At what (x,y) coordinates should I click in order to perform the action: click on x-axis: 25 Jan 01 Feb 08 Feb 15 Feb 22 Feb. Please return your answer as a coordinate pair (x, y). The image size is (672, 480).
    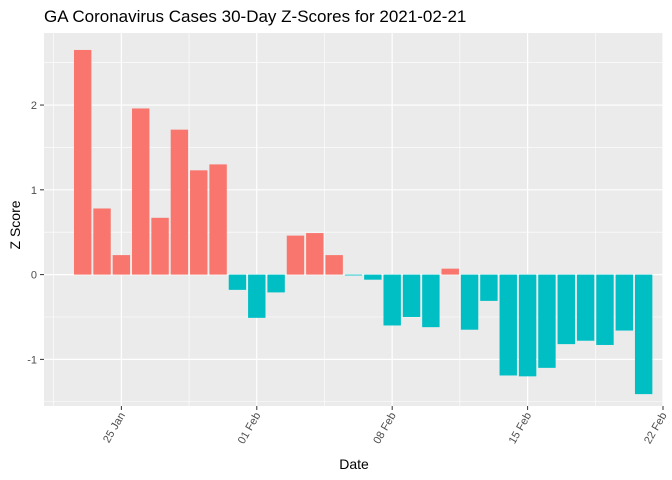
    Looking at the image, I should click on (385, 426).